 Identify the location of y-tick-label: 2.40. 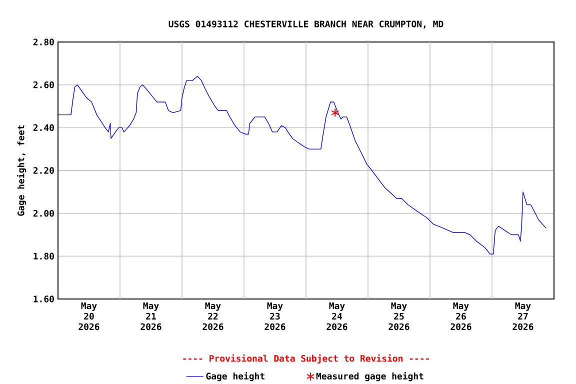
(43, 128).